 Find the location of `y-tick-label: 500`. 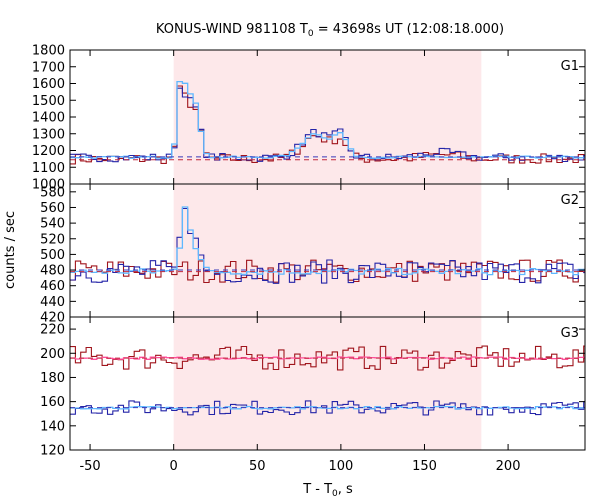

y-tick-label: 500 is located at coordinates (52, 255).